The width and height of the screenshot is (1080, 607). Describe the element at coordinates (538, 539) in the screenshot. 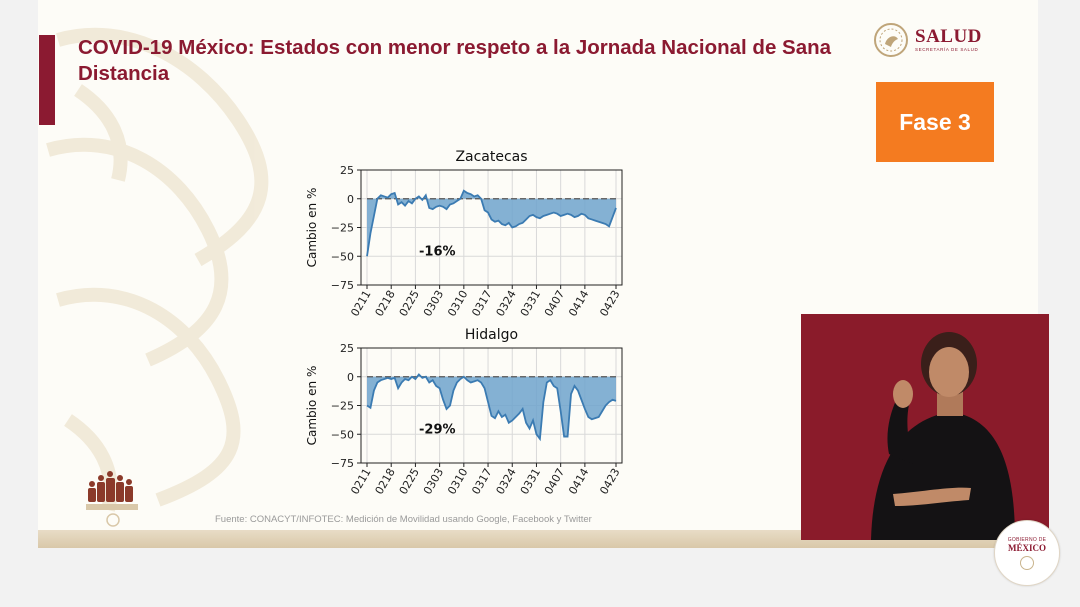

I see `bottom-strip` at that location.